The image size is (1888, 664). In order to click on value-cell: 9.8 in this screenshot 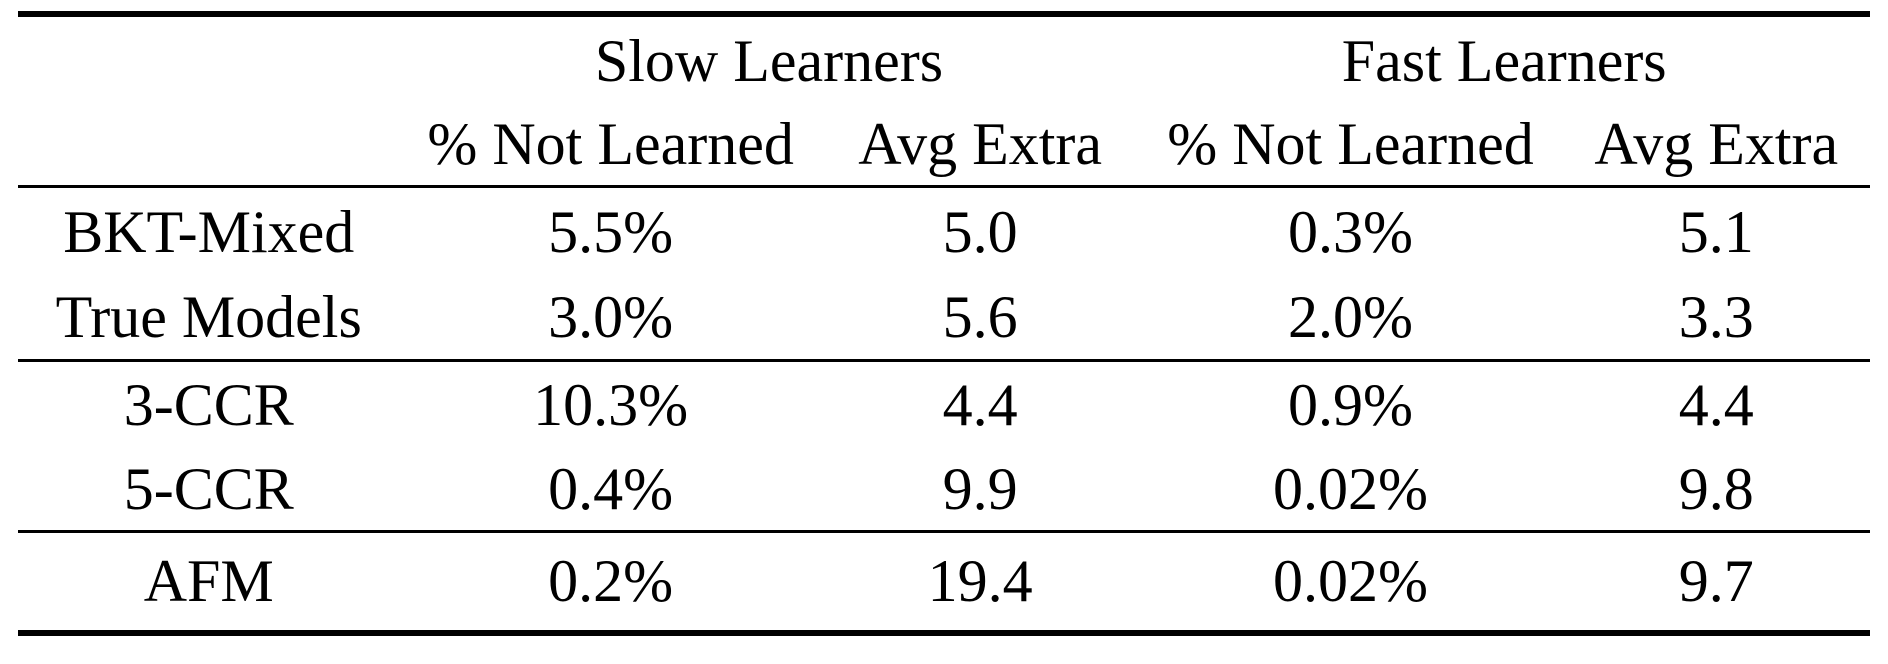, I will do `click(1716, 490)`.